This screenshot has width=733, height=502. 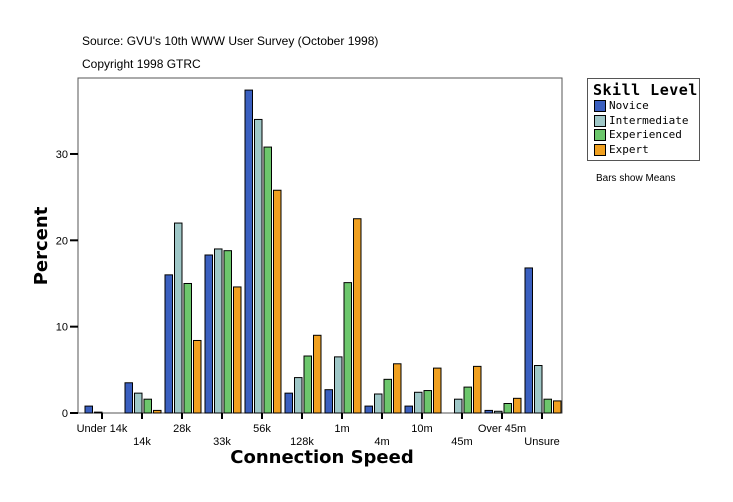 What do you see at coordinates (88, 409) in the screenshot?
I see `bar-novice-under-14k` at bounding box center [88, 409].